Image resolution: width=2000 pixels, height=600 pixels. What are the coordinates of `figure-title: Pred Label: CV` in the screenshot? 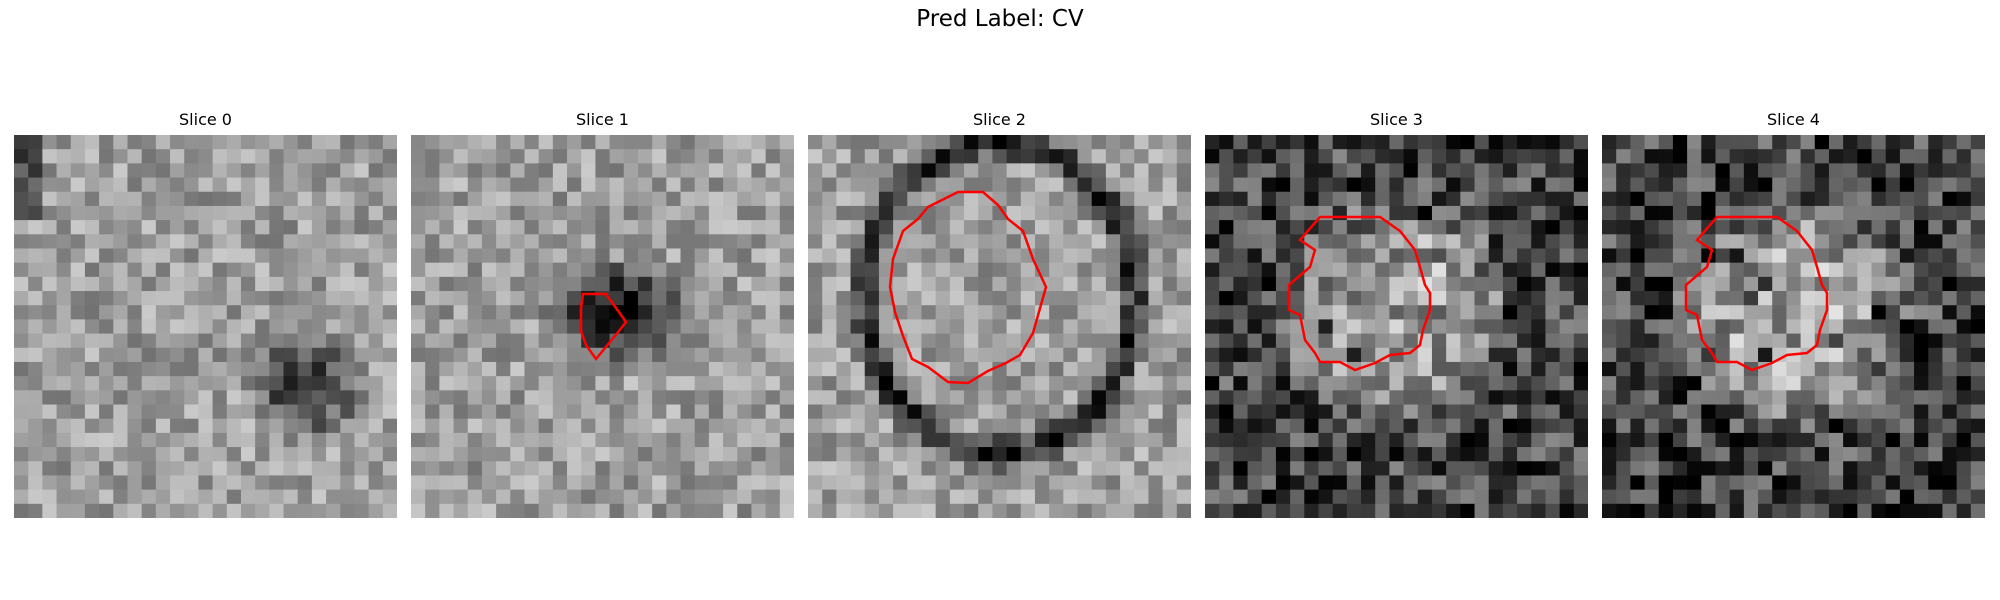 It's located at (1000, 19).